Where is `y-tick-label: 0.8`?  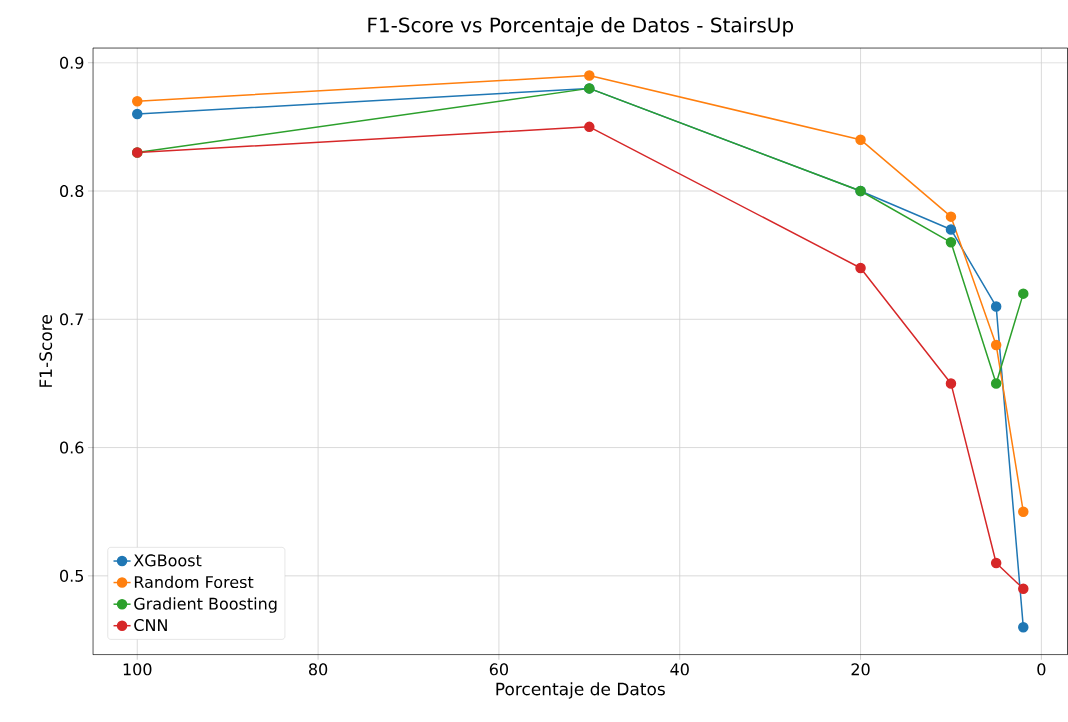 y-tick-label: 0.8 is located at coordinates (72, 191).